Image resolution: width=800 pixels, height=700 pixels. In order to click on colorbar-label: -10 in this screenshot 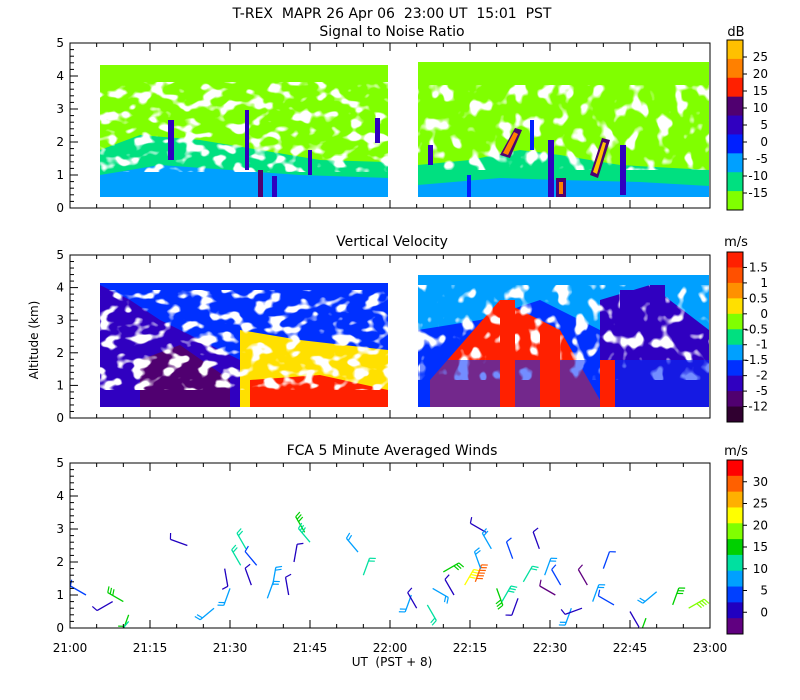, I will do `click(758, 176)`.